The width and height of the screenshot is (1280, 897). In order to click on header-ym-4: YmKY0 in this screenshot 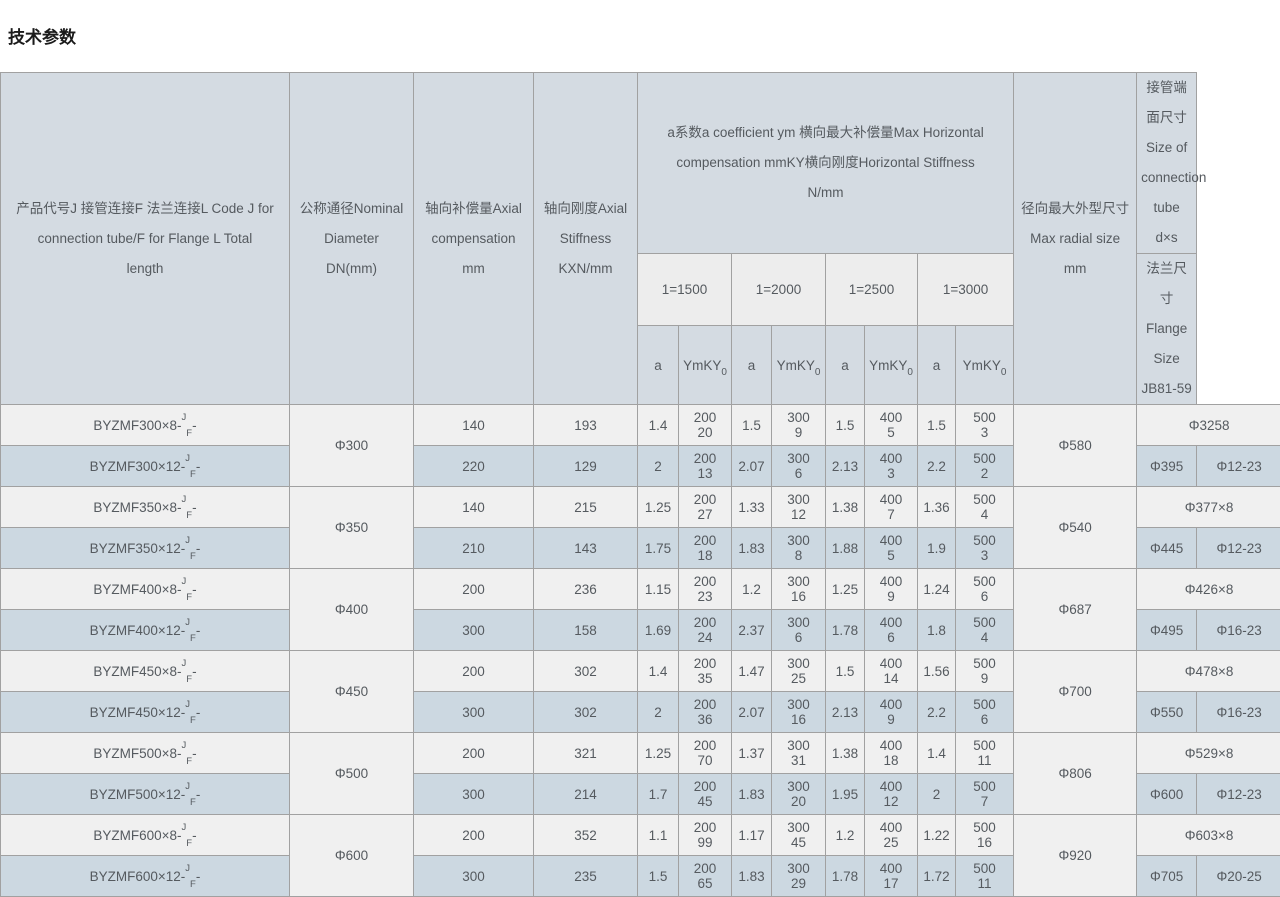, I will do `click(985, 365)`.